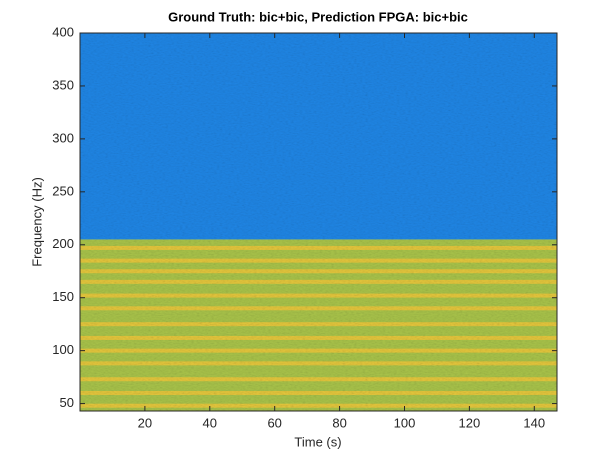 The width and height of the screenshot is (616, 462). What do you see at coordinates (63, 84) in the screenshot?
I see `y-tick-label: 350` at bounding box center [63, 84].